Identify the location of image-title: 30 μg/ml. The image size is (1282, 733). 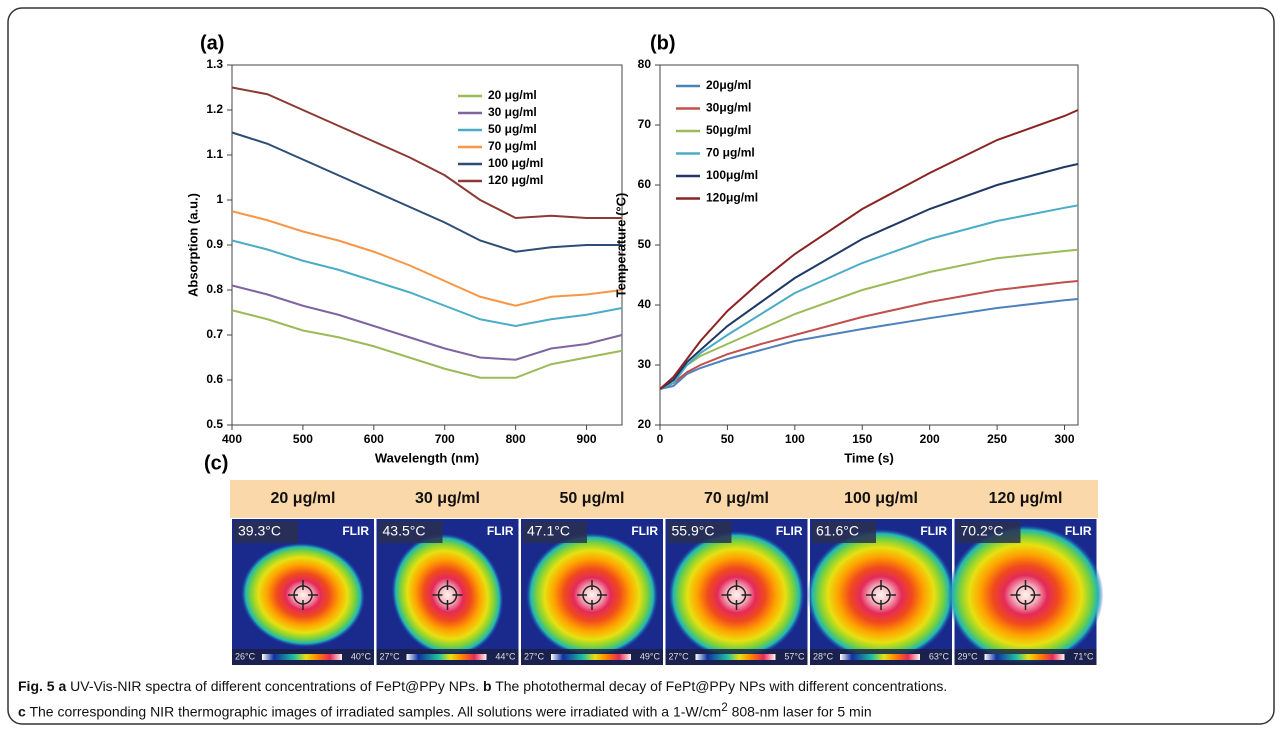
(447, 498).